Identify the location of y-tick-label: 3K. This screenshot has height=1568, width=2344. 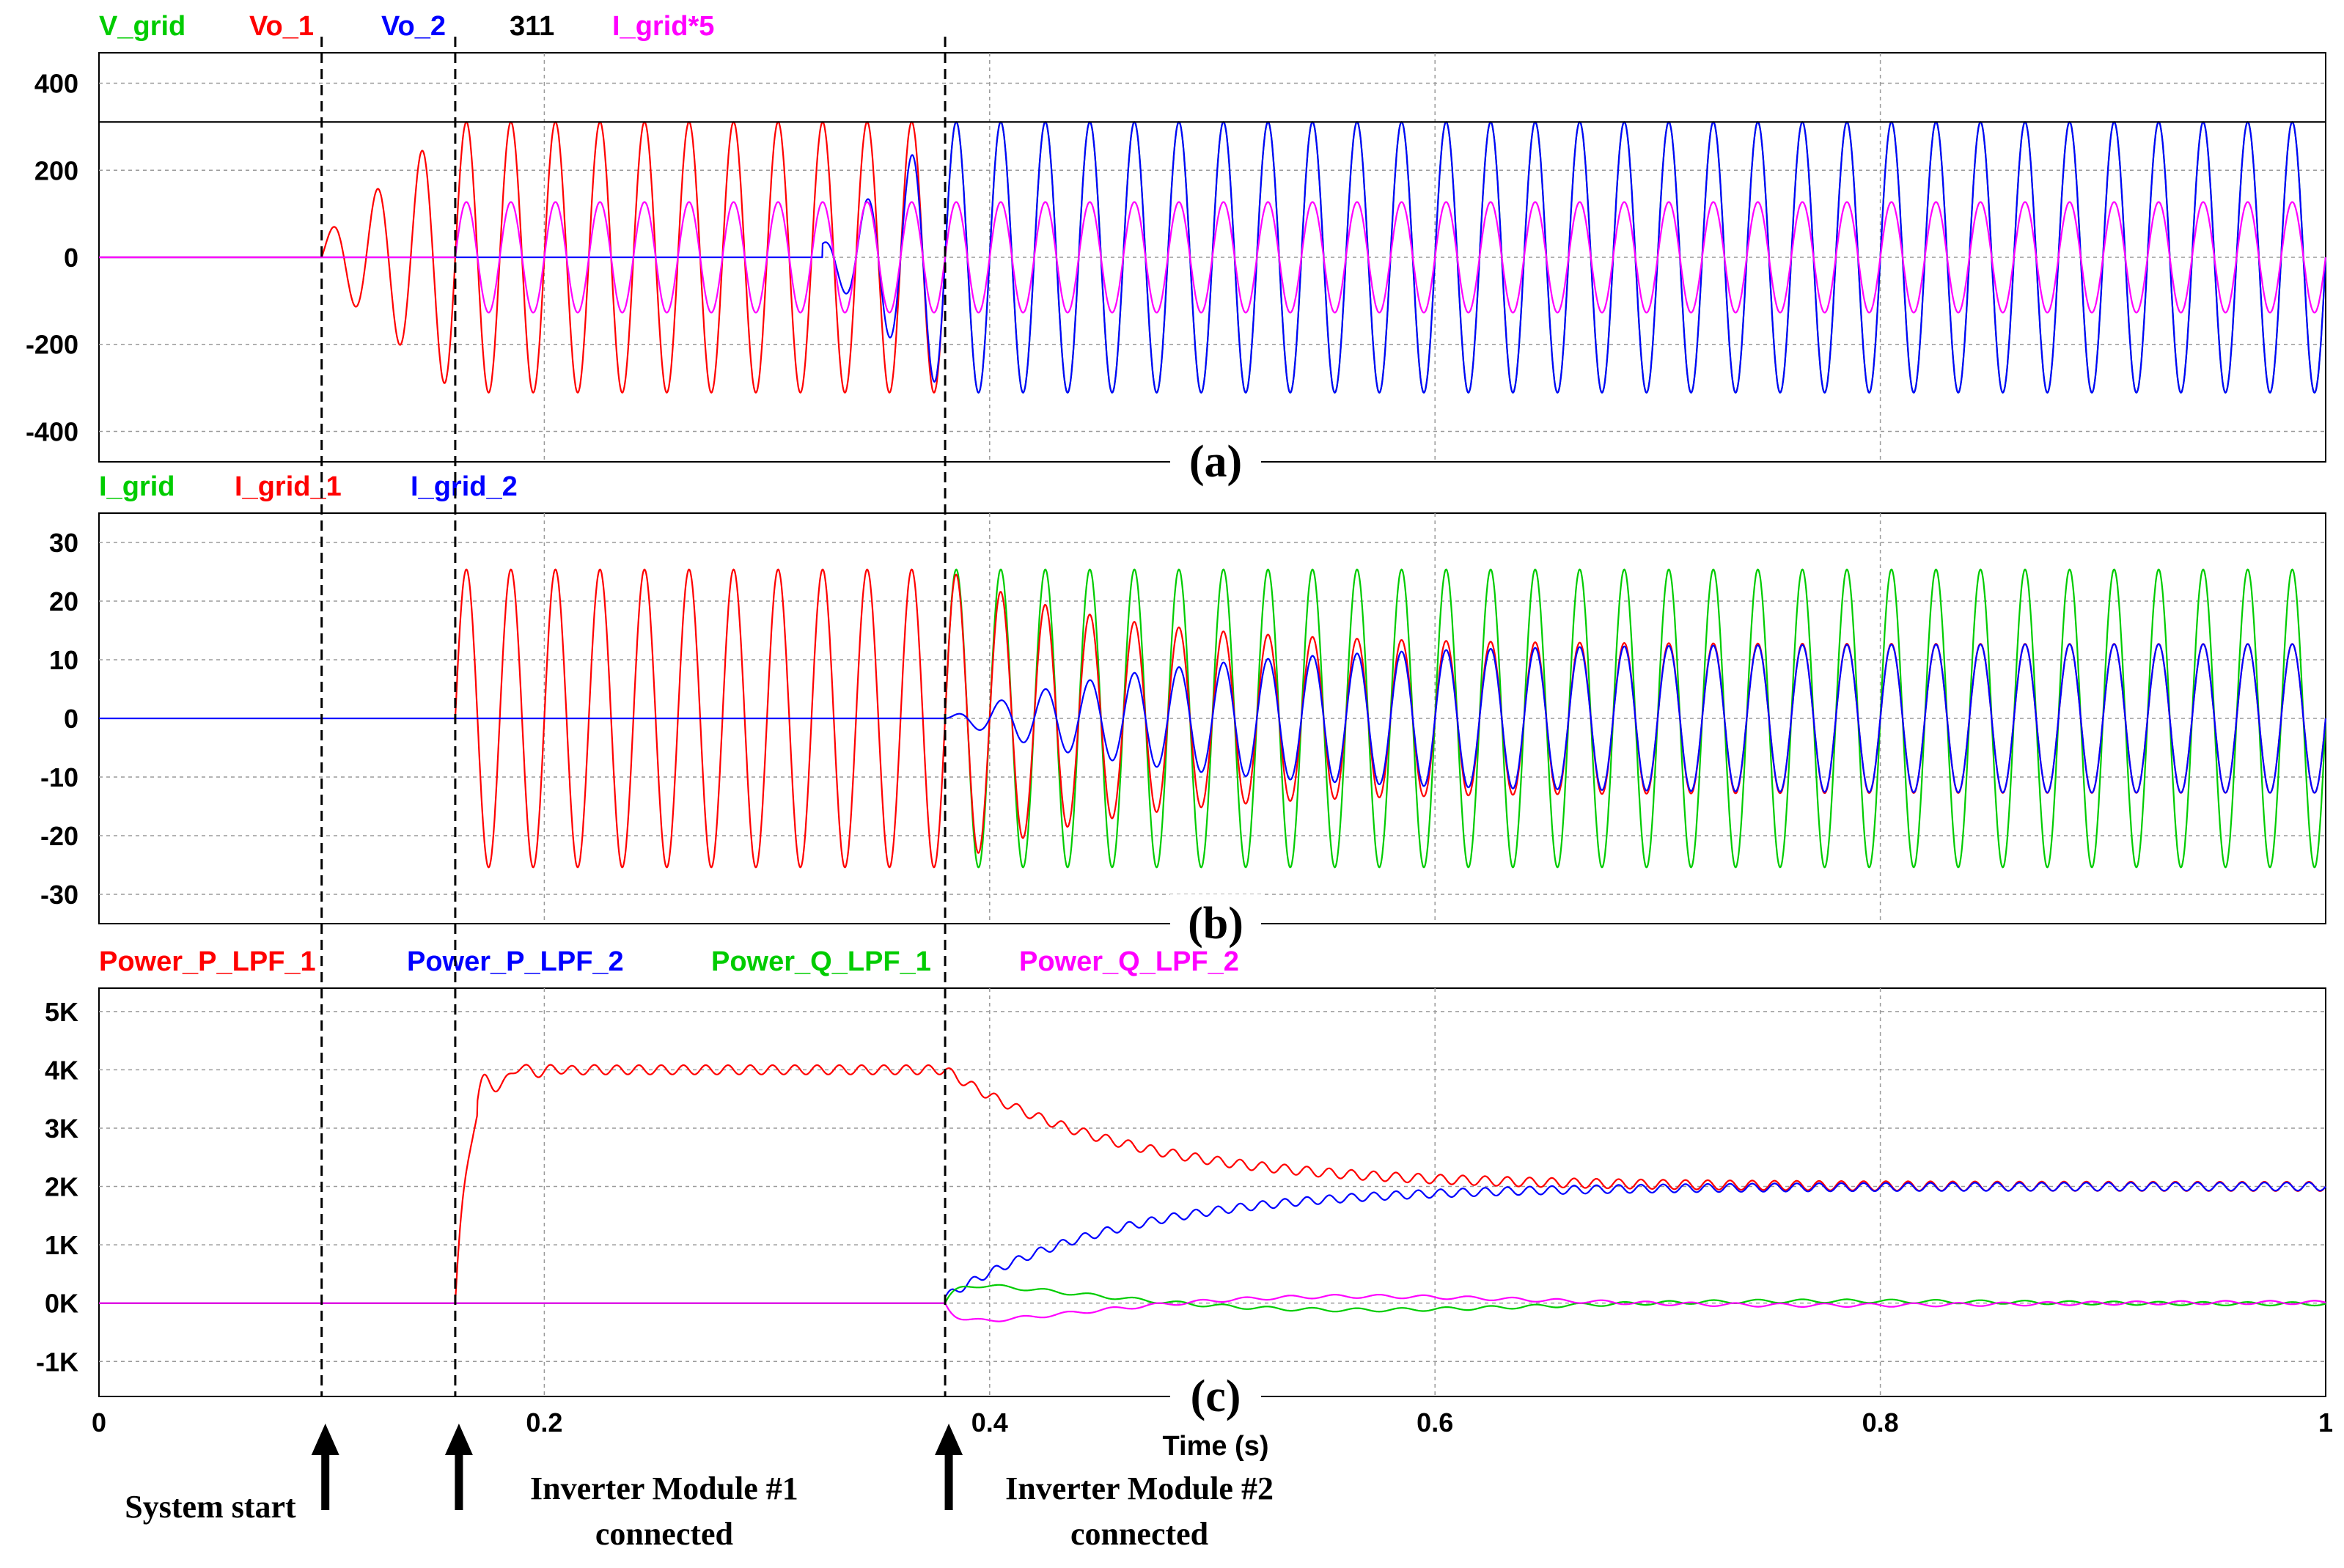
(61, 1129).